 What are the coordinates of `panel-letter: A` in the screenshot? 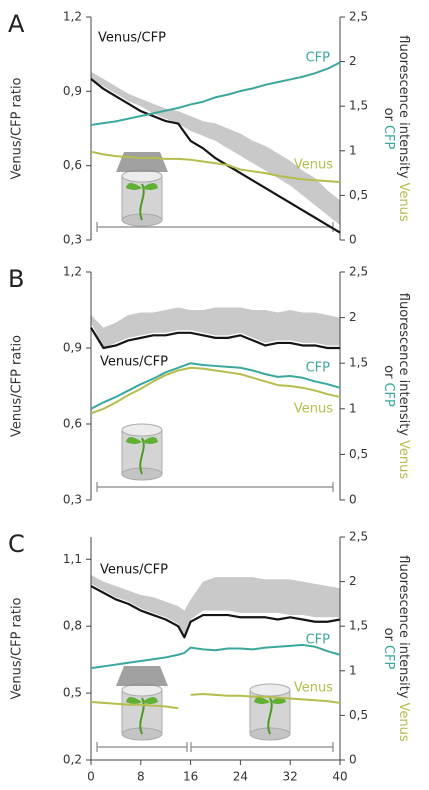 It's located at (16, 24).